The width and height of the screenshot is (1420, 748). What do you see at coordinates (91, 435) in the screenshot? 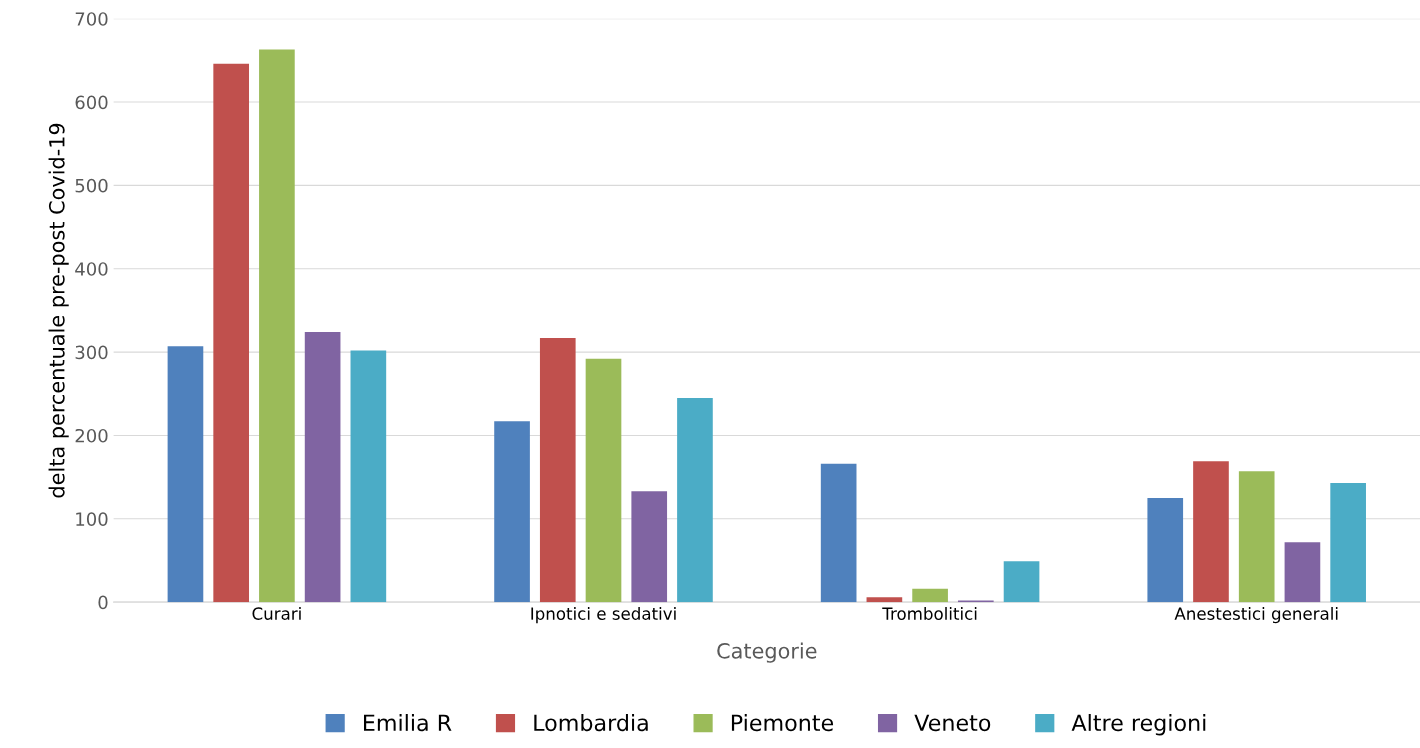
I see `y-tick-label: 200` at bounding box center [91, 435].